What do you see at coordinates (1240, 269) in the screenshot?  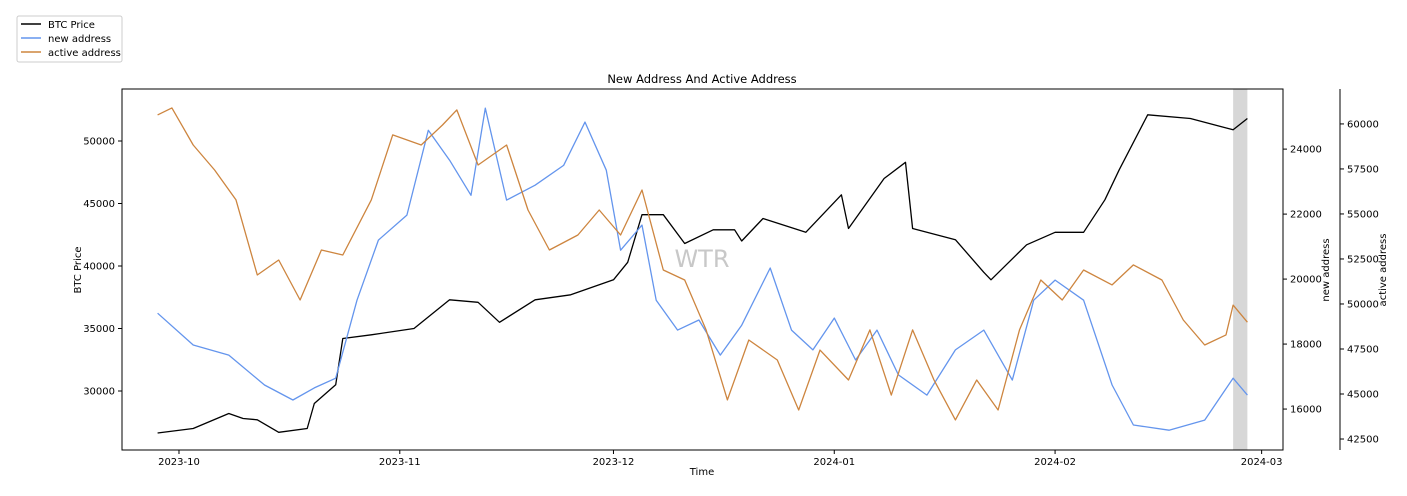 I see `shaded-region` at bounding box center [1240, 269].